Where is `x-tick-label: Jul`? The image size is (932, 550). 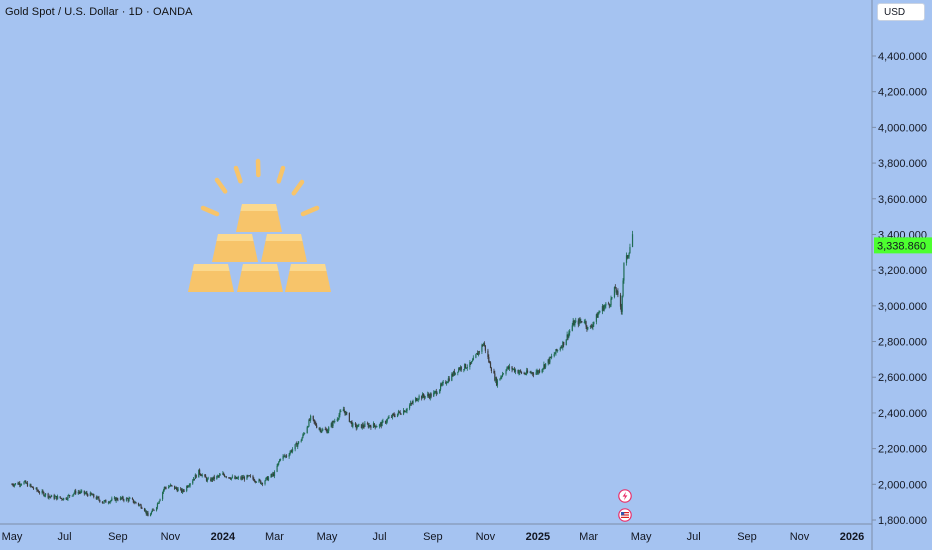
x-tick-label: Jul is located at coordinates (64, 537).